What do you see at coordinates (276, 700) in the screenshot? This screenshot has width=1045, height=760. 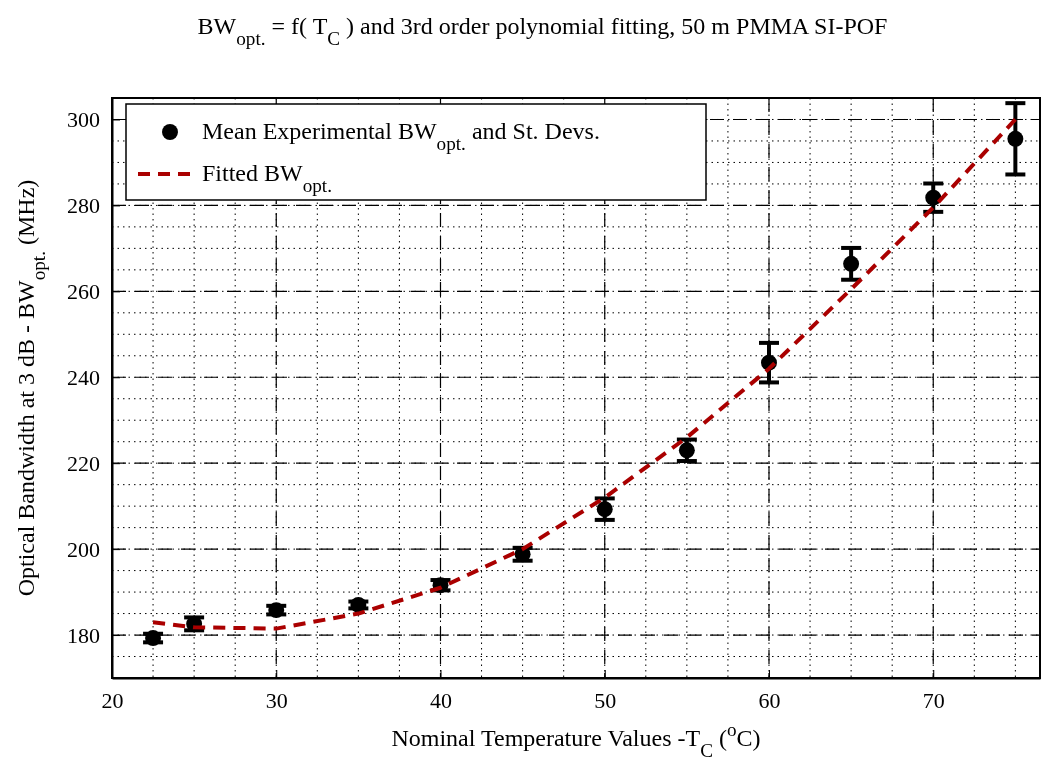 I see `x-tick-label: 30` at bounding box center [276, 700].